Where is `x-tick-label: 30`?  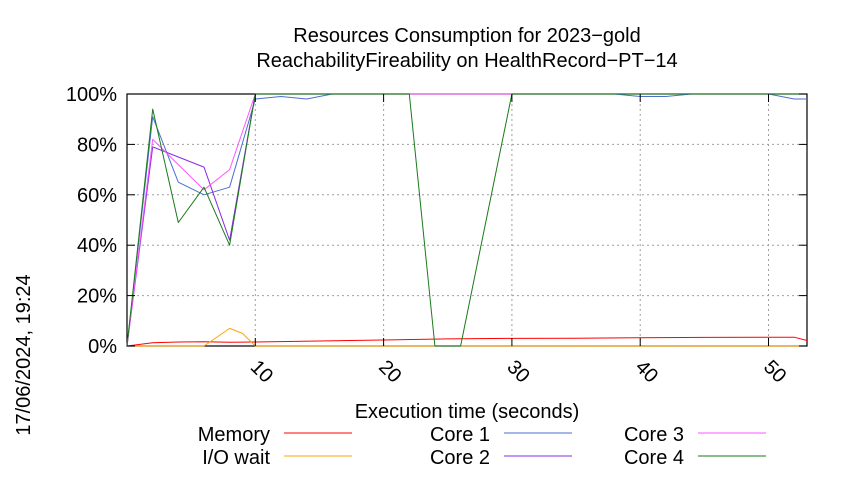 x-tick-label: 30 is located at coordinates (518, 371).